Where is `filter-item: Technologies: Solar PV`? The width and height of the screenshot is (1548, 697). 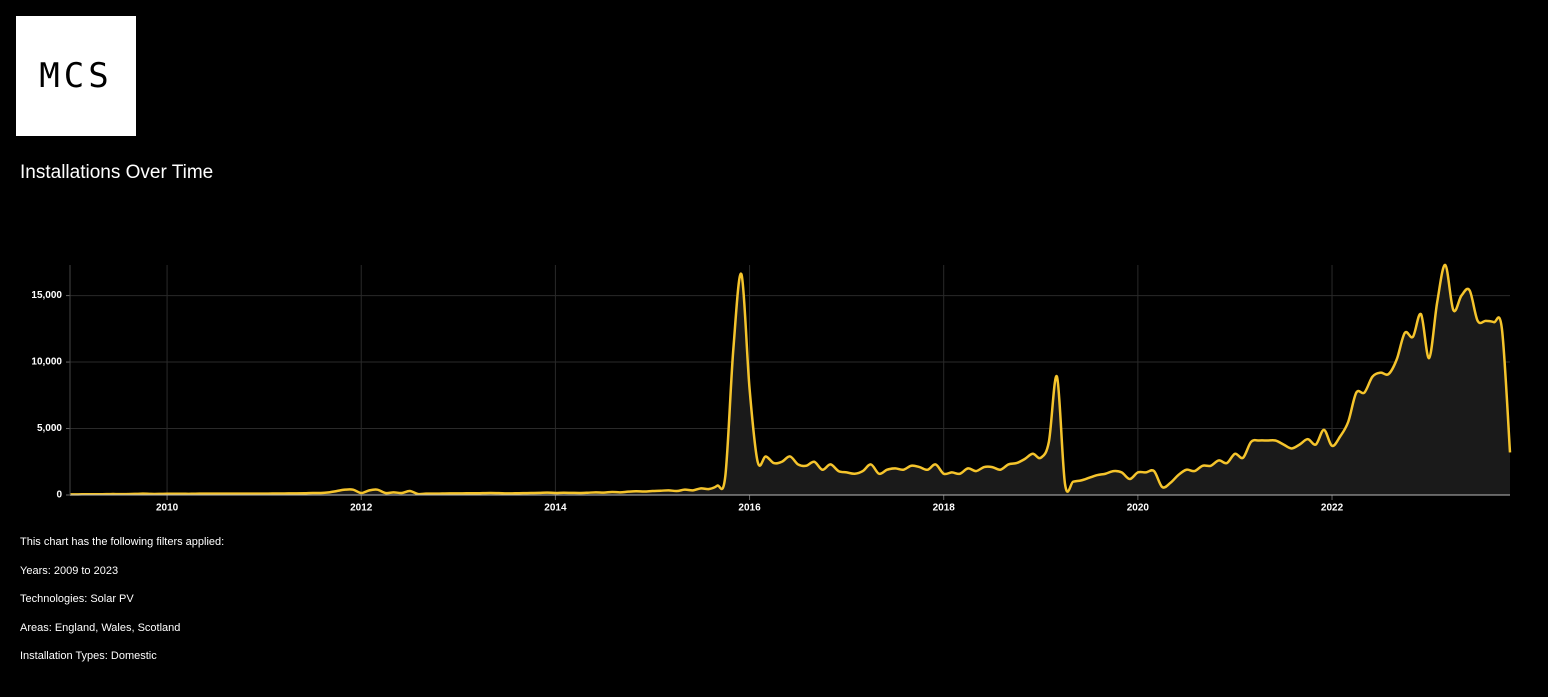
filter-item: Technologies: Solar PV is located at coordinates (77, 599).